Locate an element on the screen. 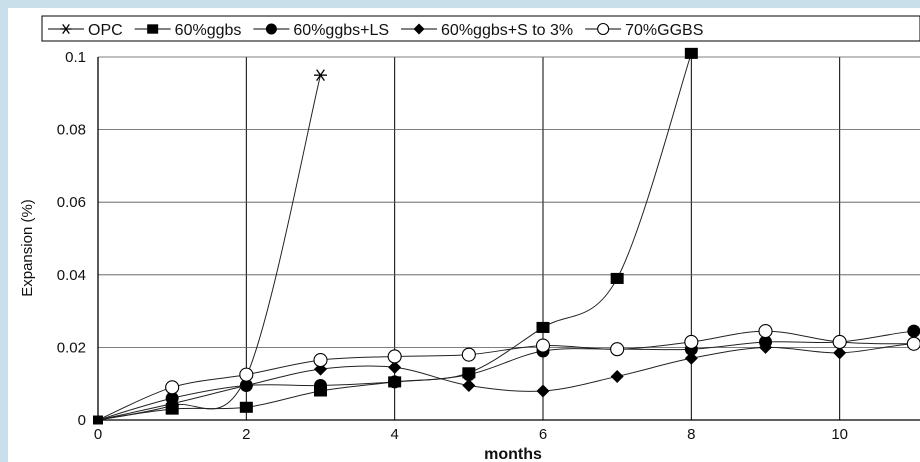 This screenshot has height=462, width=920. x-tick-label: 4 is located at coordinates (394, 434).